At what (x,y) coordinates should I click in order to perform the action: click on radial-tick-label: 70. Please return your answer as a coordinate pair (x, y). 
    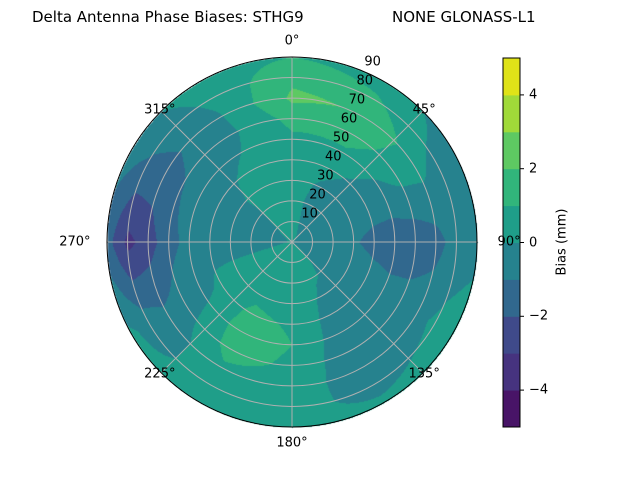
    Looking at the image, I should click on (357, 100).